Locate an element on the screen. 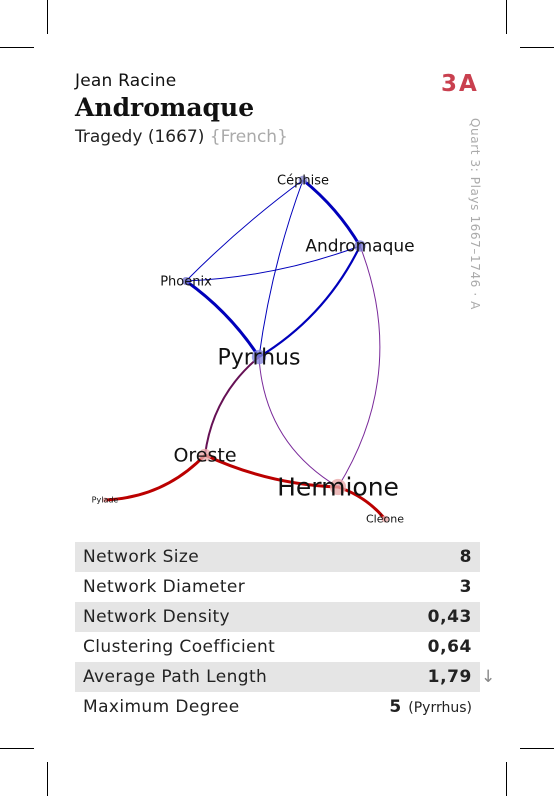  year: (1667) is located at coordinates (176, 137).